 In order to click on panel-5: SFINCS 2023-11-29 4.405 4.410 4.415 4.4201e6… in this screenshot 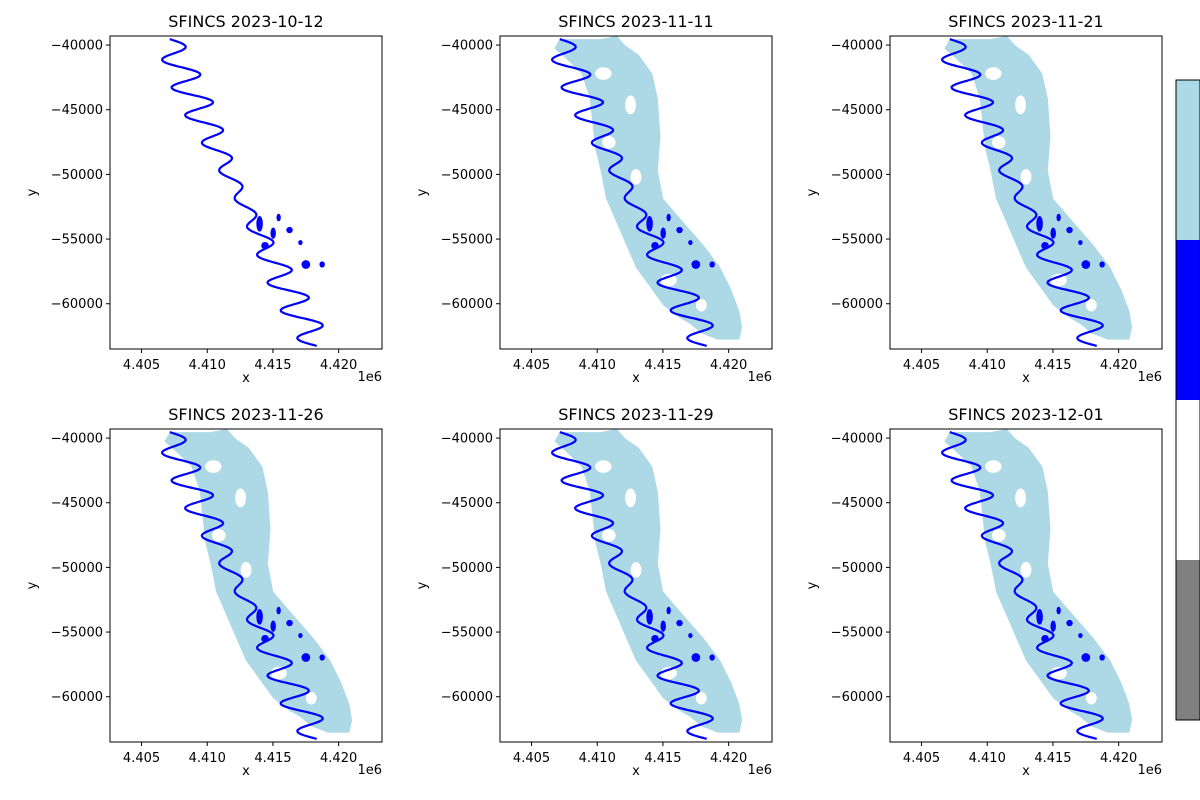, I will do `click(594, 592)`.